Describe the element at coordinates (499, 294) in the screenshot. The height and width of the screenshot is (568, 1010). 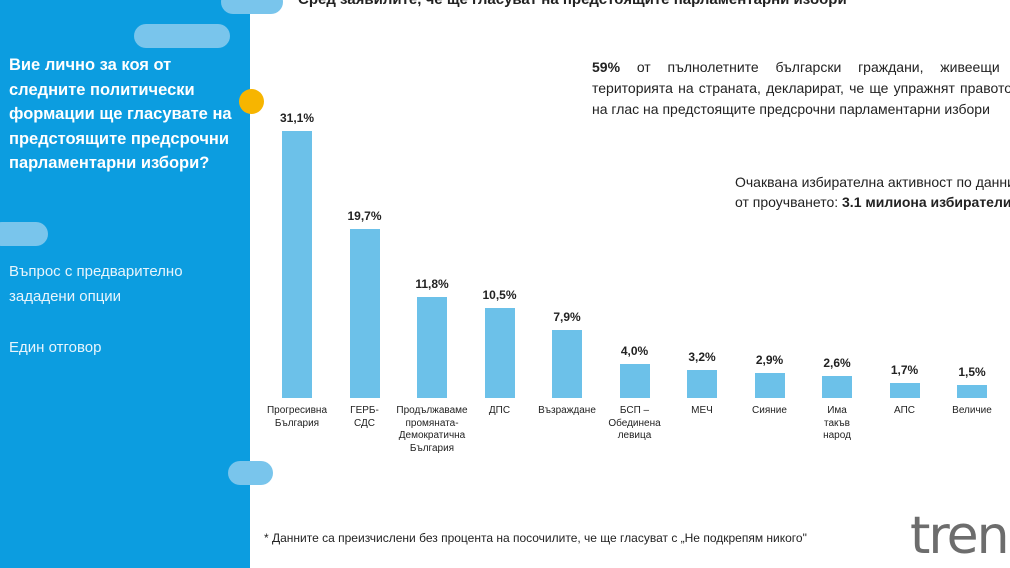
I see `data-label: 10,5%` at that location.